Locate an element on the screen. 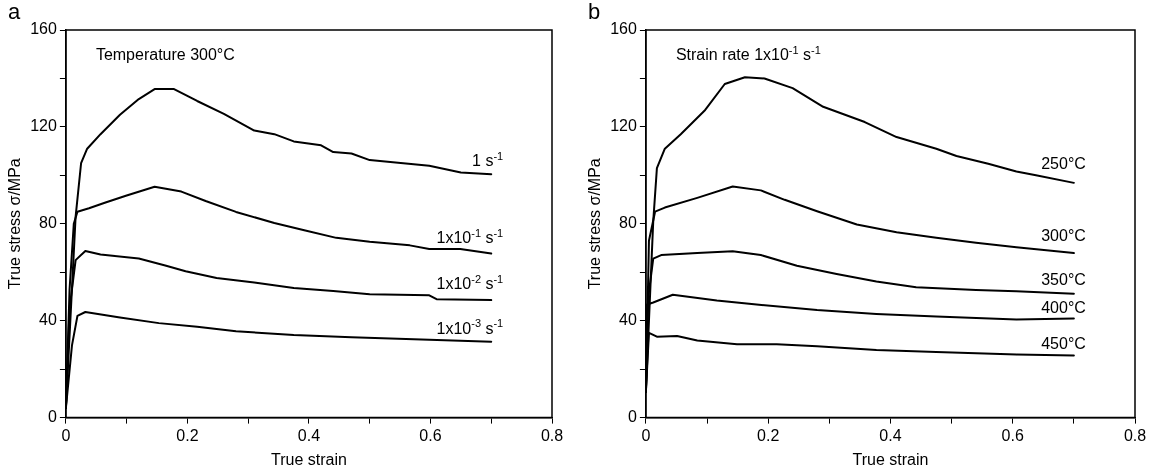 The image size is (1163, 474). series-label: 300°C is located at coordinates (1063, 236).